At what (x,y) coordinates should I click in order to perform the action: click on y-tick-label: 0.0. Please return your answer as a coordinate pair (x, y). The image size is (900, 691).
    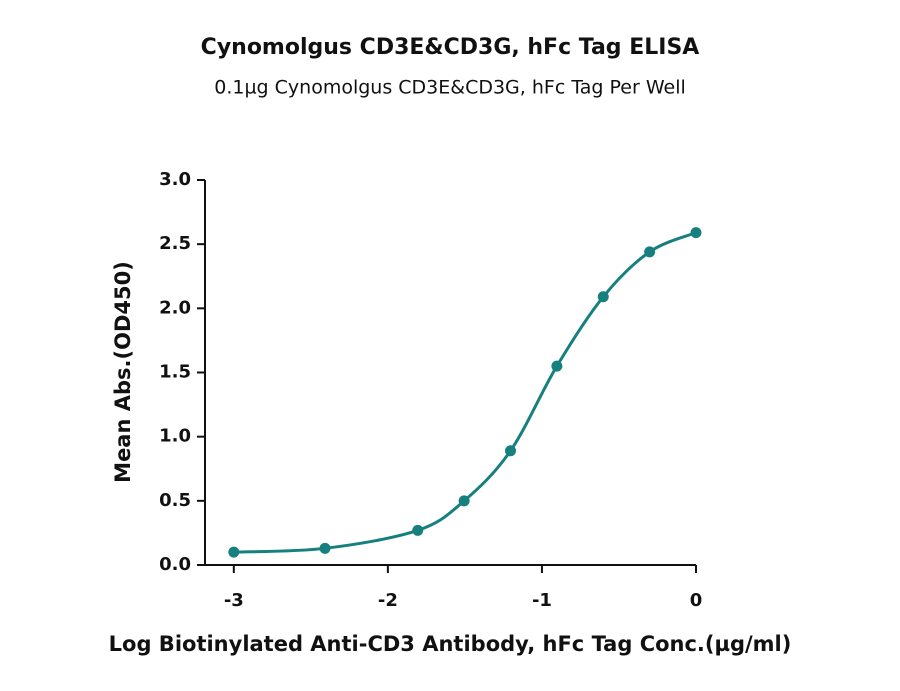
    Looking at the image, I should click on (175, 564).